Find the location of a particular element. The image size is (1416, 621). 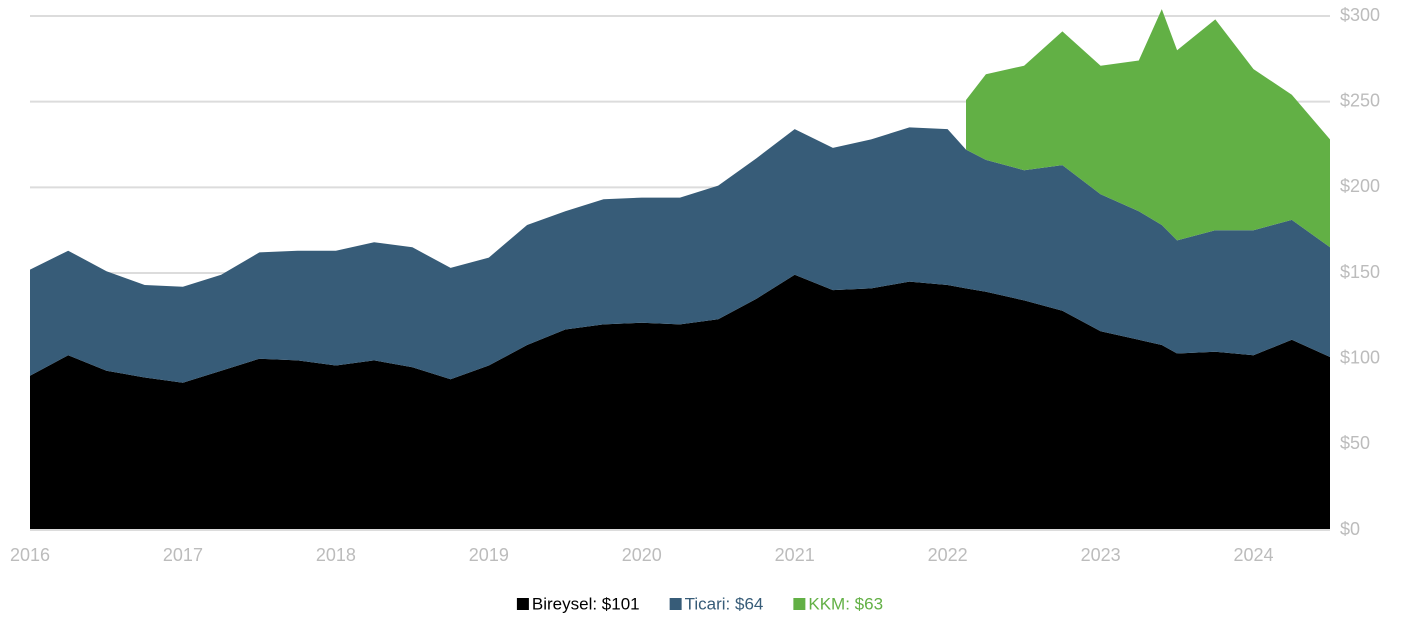

y-tick-label: $100 is located at coordinates (1360, 357).